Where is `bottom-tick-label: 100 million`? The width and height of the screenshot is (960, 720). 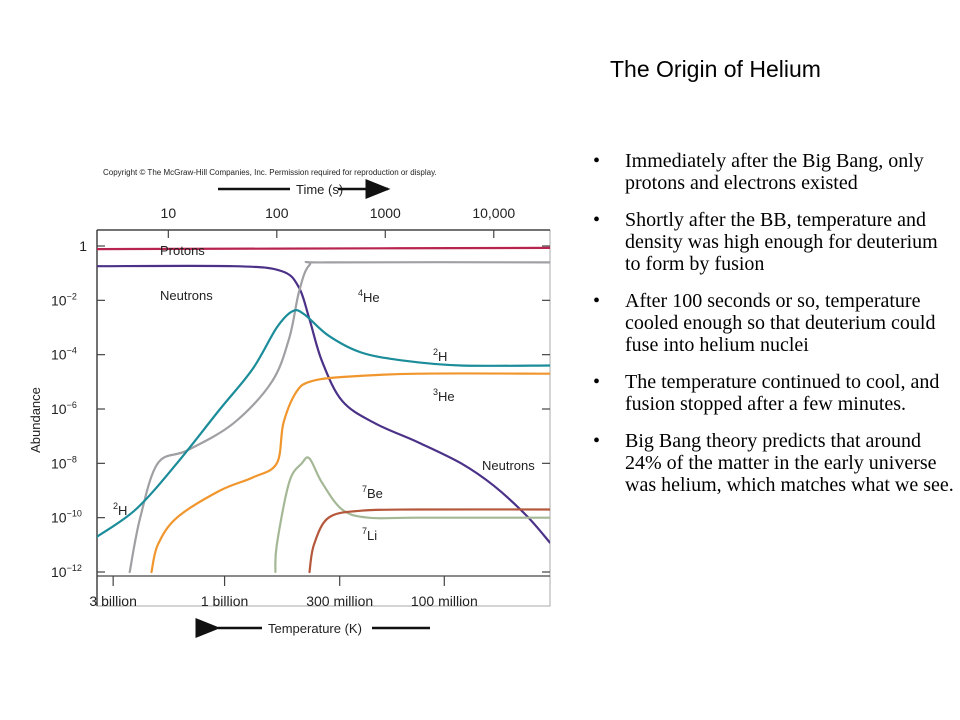
bottom-tick-label: 100 million is located at coordinates (444, 601).